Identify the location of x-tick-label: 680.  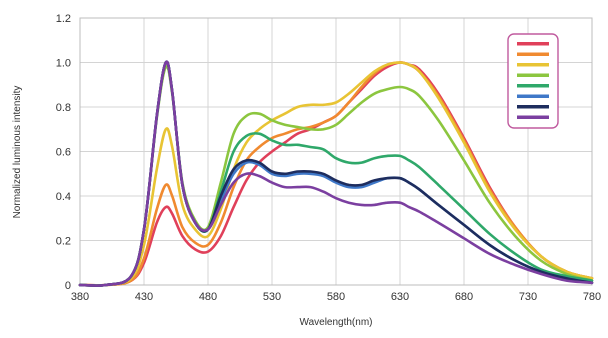
(464, 297).